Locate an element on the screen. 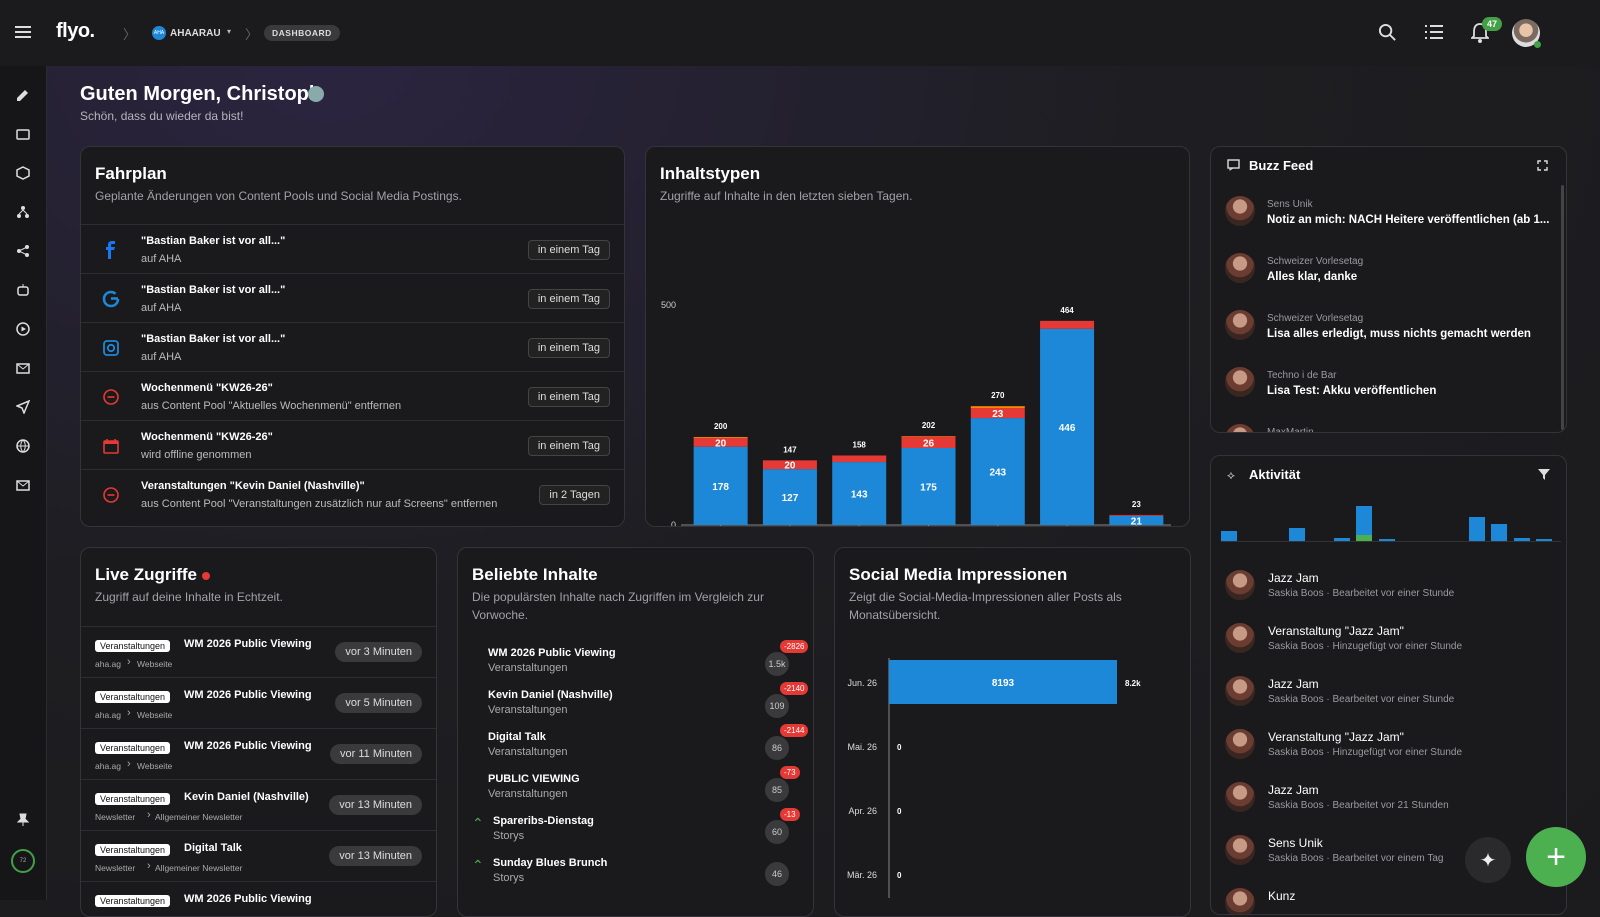 The width and height of the screenshot is (1600, 917). filter-icon is located at coordinates (1544, 474).